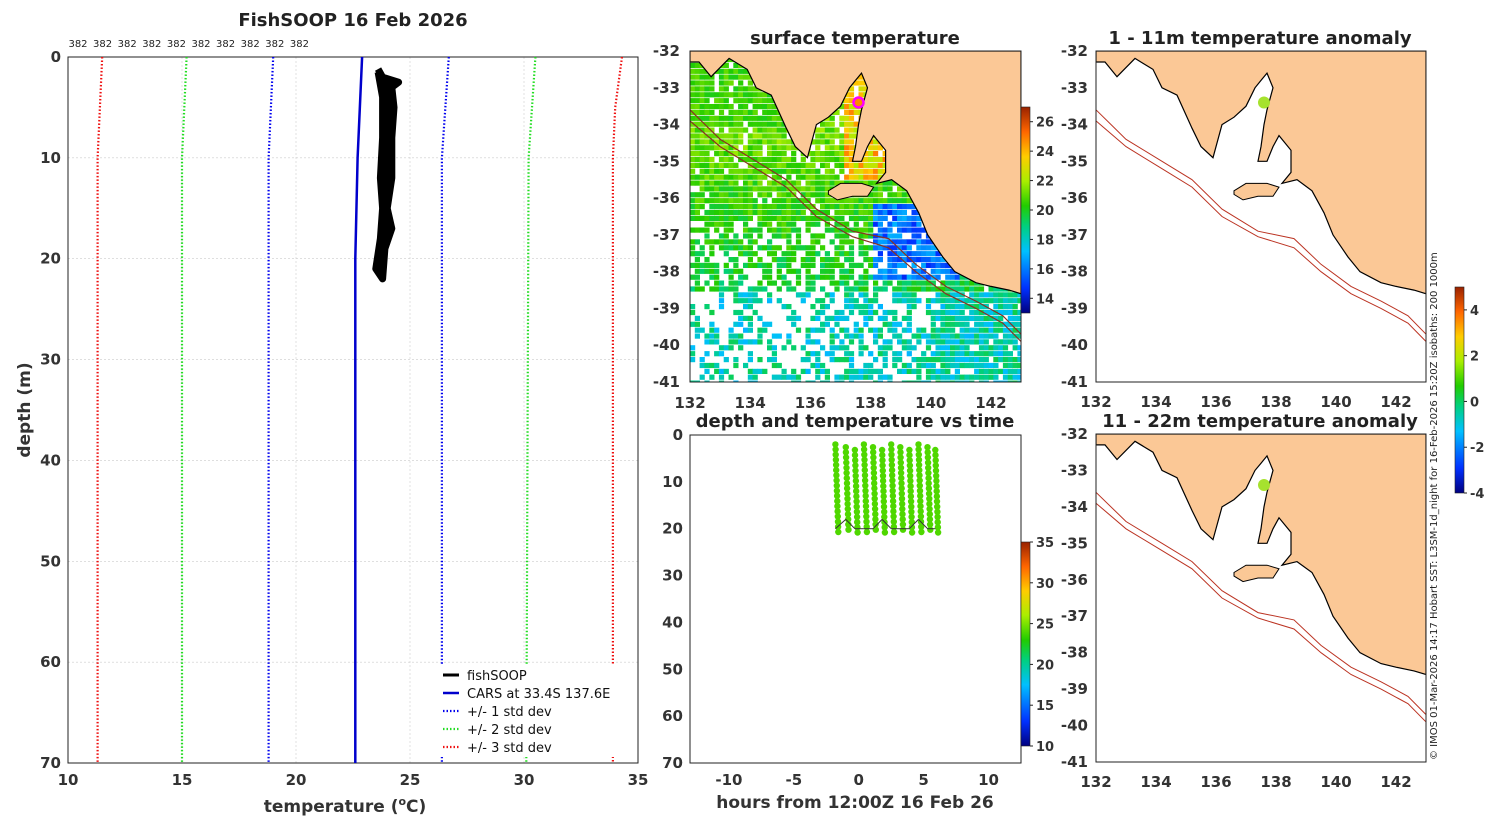  Describe the element at coordinates (25, 409) in the screenshot. I see `profile-y-label: depth (m)` at that location.